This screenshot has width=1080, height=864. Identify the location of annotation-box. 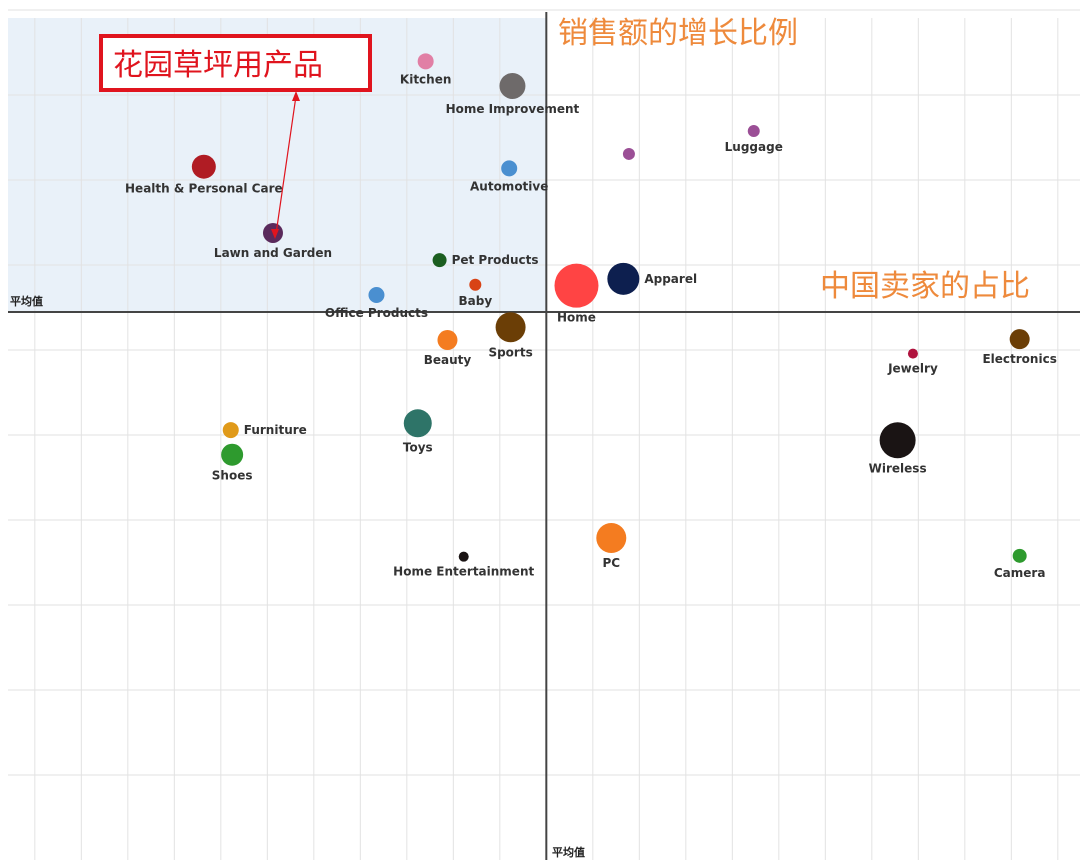
(235, 63).